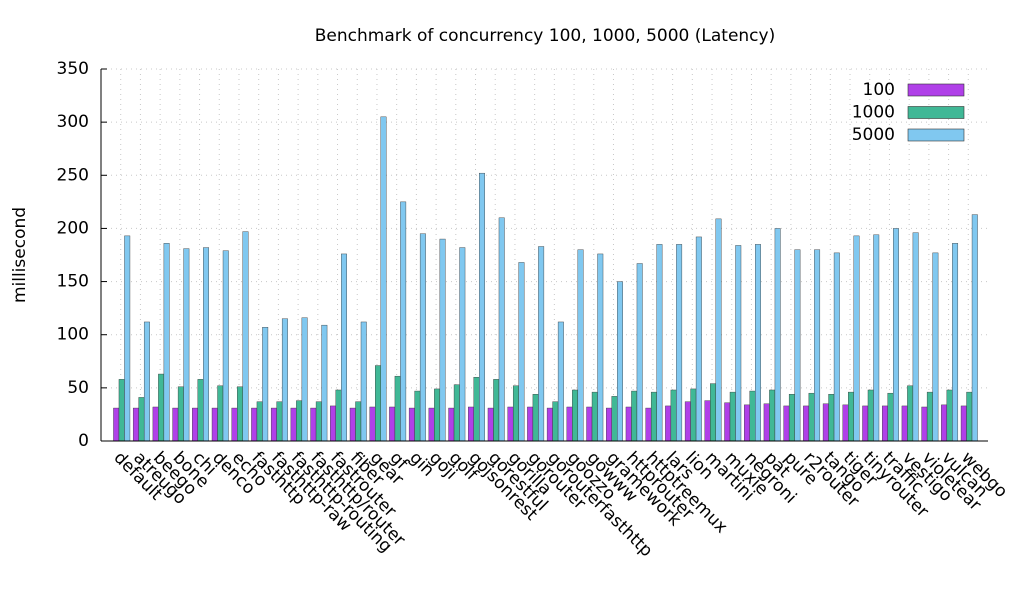  Describe the element at coordinates (78, 388) in the screenshot. I see `y-tick-label: 50` at that location.